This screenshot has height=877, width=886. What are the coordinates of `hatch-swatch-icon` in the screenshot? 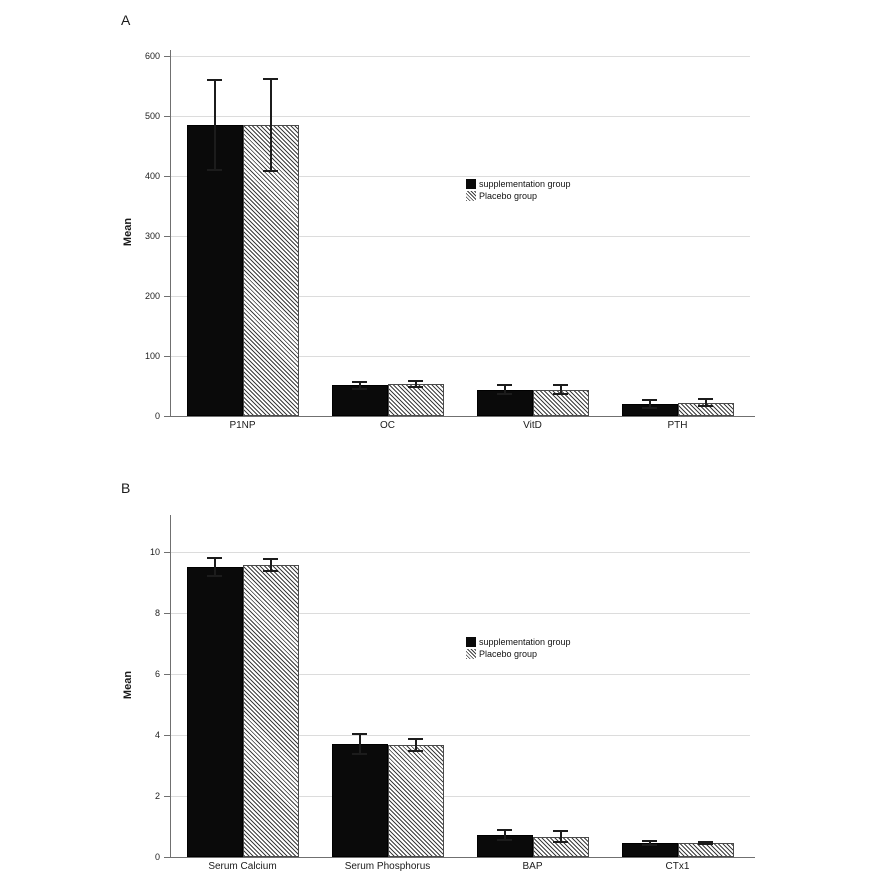 It's located at (471, 195).